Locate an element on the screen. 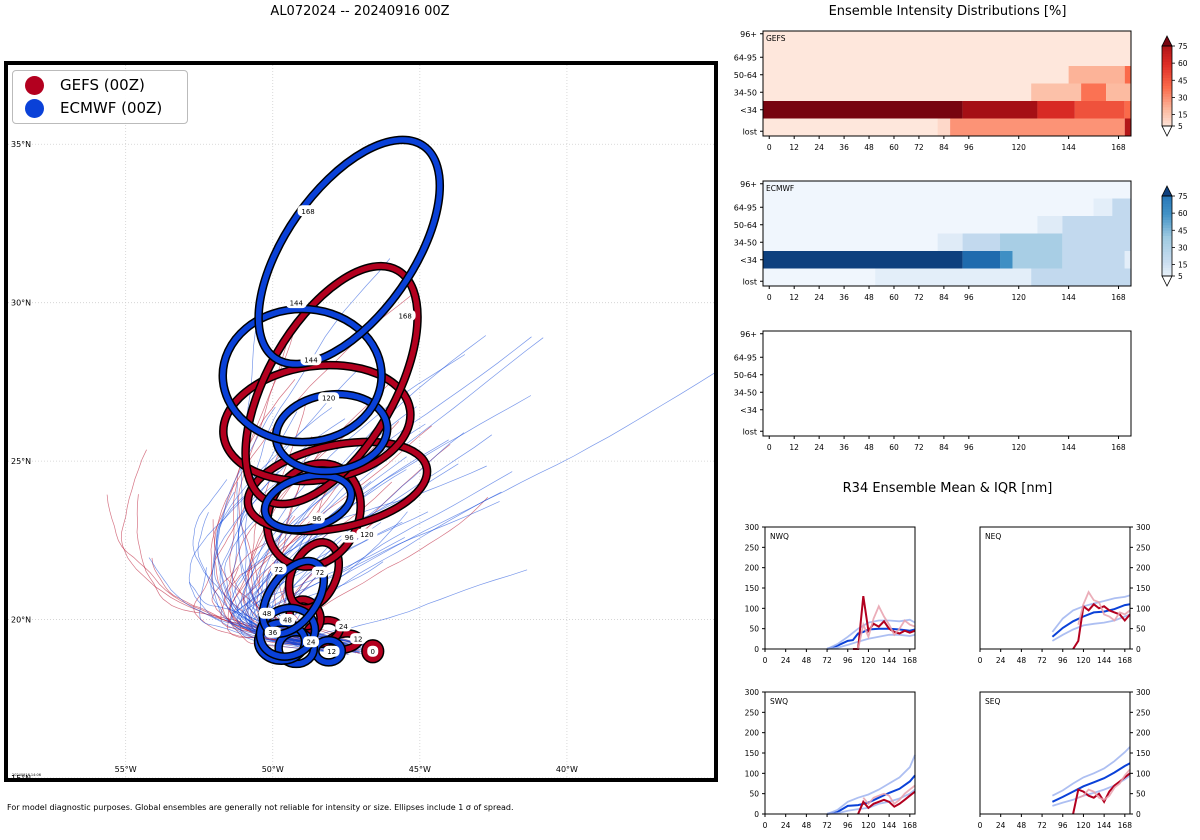  ensemble-track is located at coordinates (354, 499).